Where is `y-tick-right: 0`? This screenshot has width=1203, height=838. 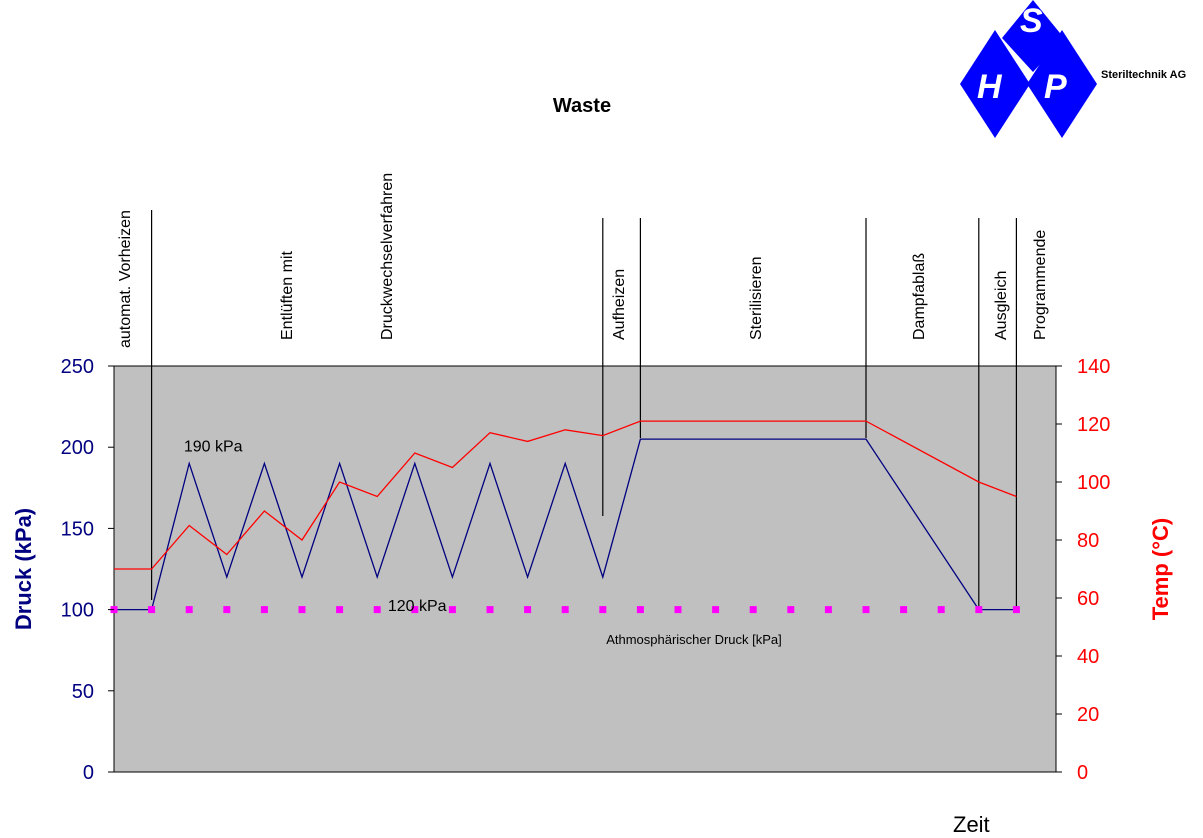
y-tick-right: 0 is located at coordinates (1082, 773).